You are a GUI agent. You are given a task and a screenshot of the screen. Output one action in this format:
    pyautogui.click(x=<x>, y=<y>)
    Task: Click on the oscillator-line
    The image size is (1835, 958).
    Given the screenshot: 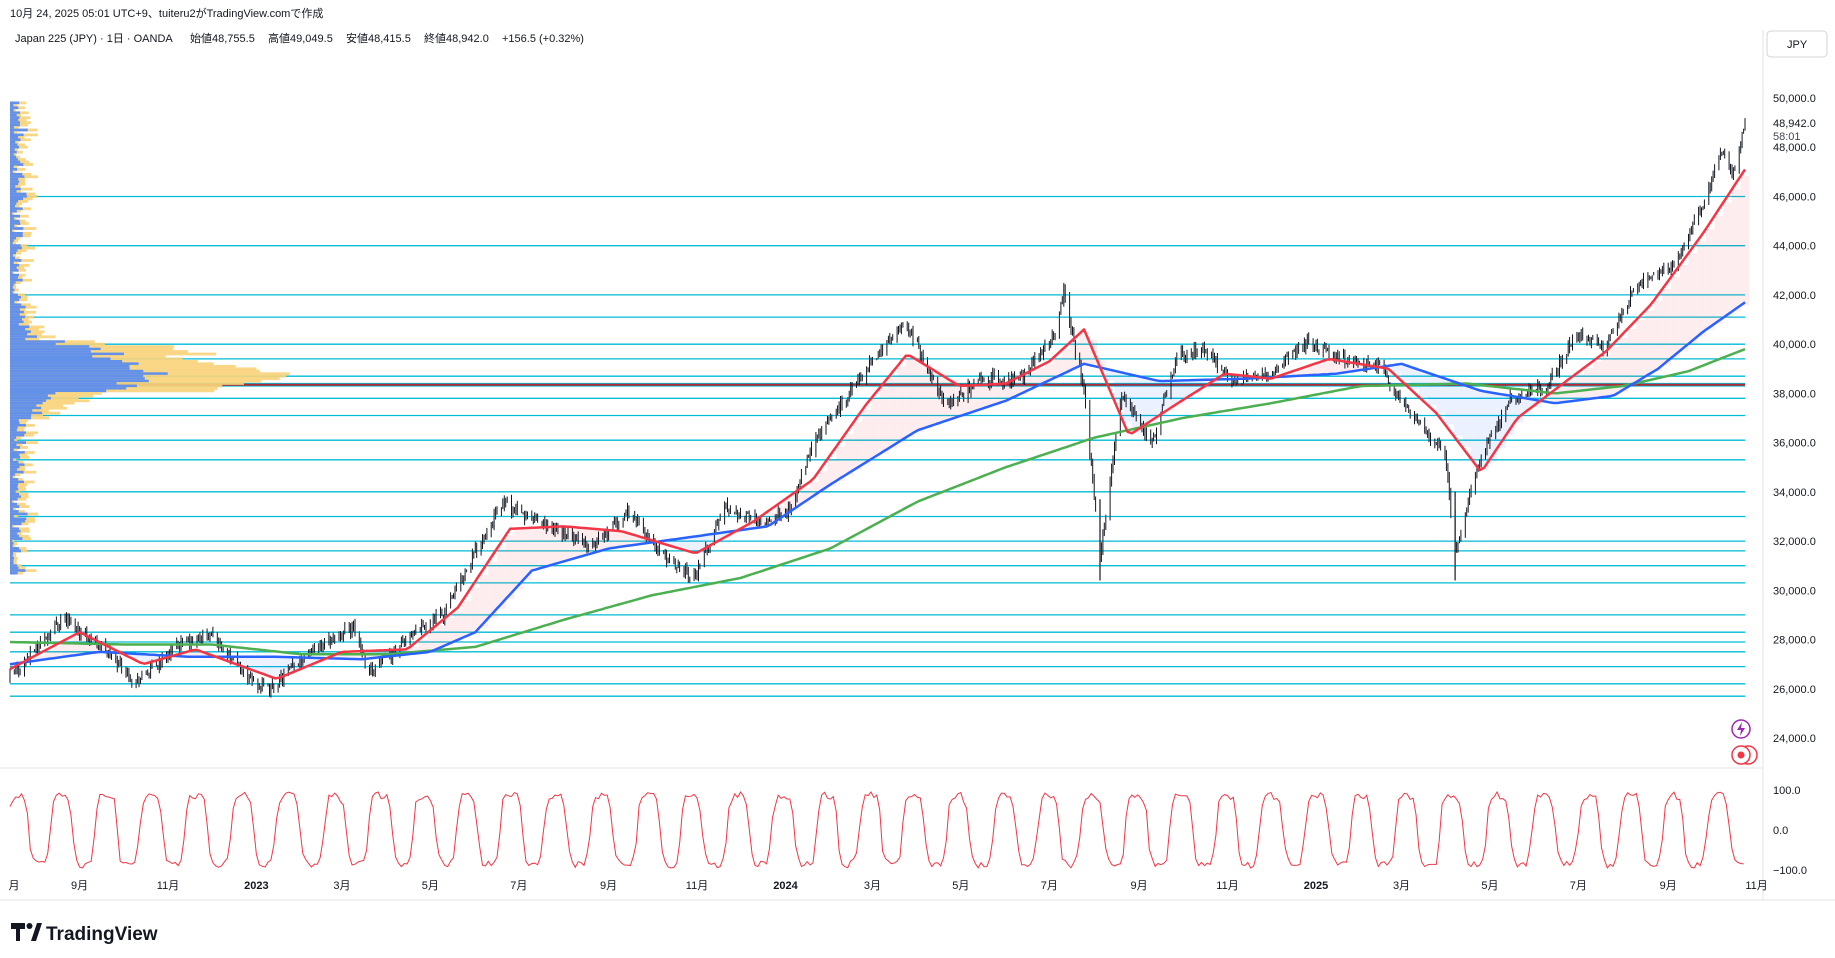 What is the action you would take?
    pyautogui.click(x=876, y=829)
    